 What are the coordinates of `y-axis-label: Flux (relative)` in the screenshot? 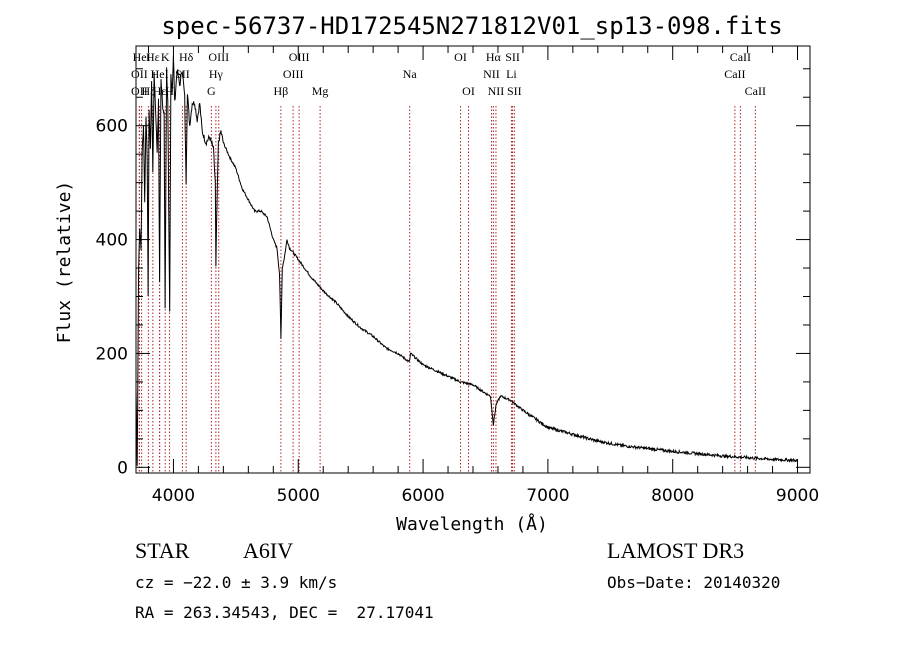 It's located at (64, 262).